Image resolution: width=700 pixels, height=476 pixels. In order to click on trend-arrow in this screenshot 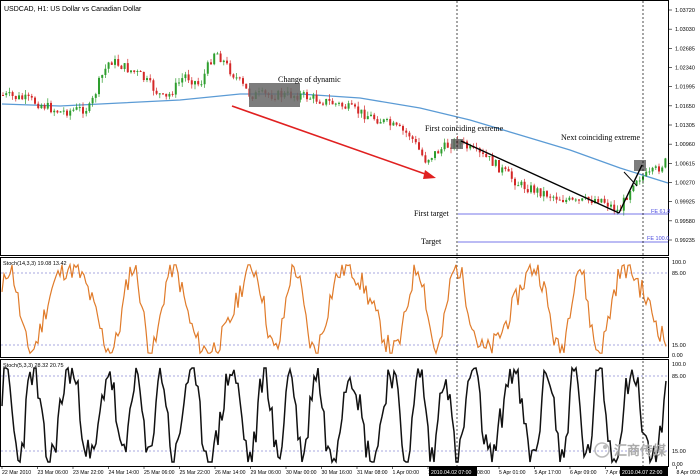, I will do `click(330, 140)`.